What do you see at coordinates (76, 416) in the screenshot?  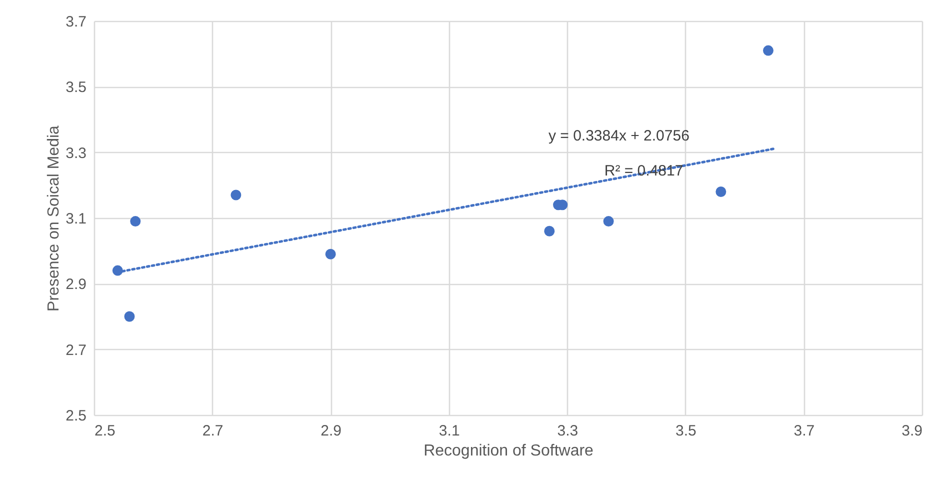 I see `y-tick-label: 2.5` at bounding box center [76, 416].